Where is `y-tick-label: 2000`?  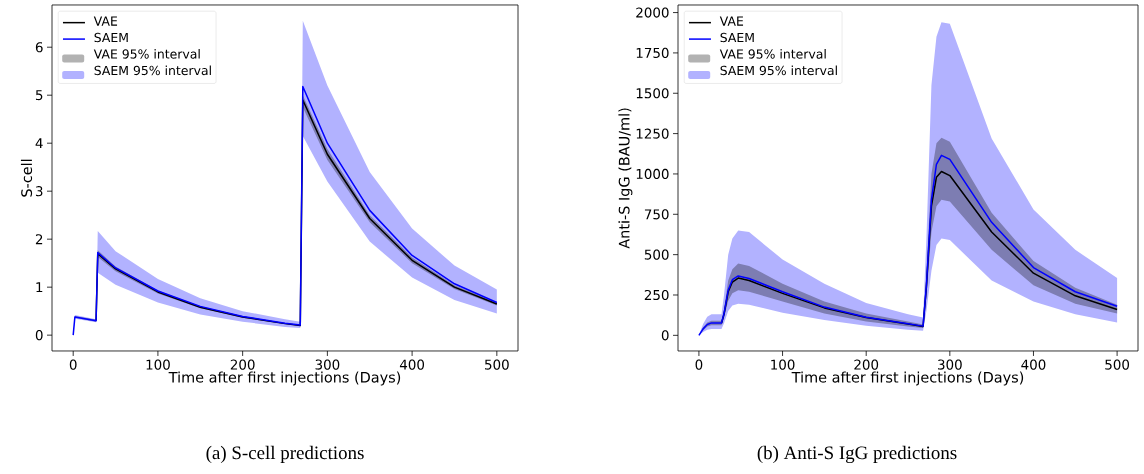 y-tick-label: 2000 is located at coordinates (652, 12).